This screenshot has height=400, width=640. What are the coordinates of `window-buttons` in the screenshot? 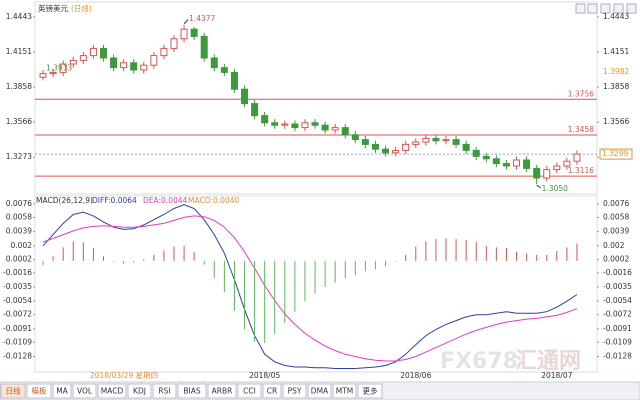 It's located at (606, 8).